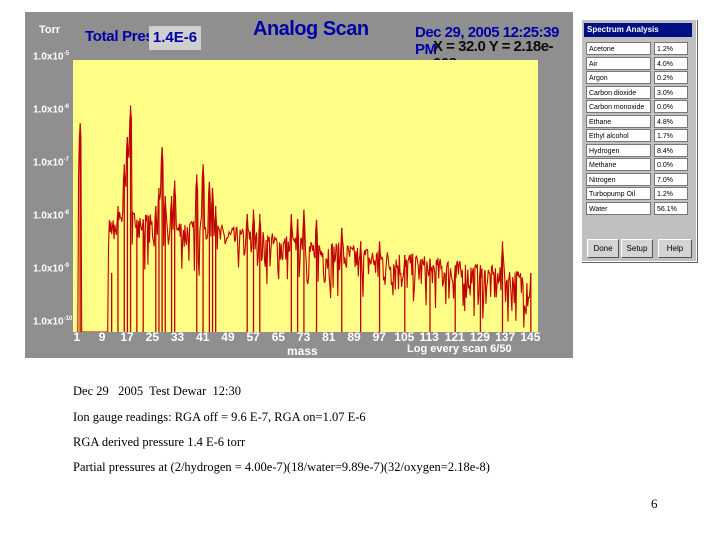 This screenshot has width=720, height=540. I want to click on x-tick-label: 113, so click(429, 337).